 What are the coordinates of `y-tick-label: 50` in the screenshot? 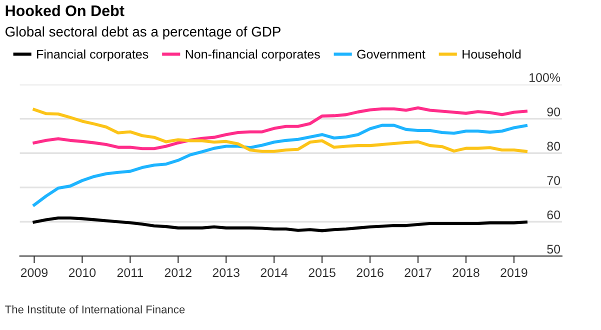 It's located at (553, 249).